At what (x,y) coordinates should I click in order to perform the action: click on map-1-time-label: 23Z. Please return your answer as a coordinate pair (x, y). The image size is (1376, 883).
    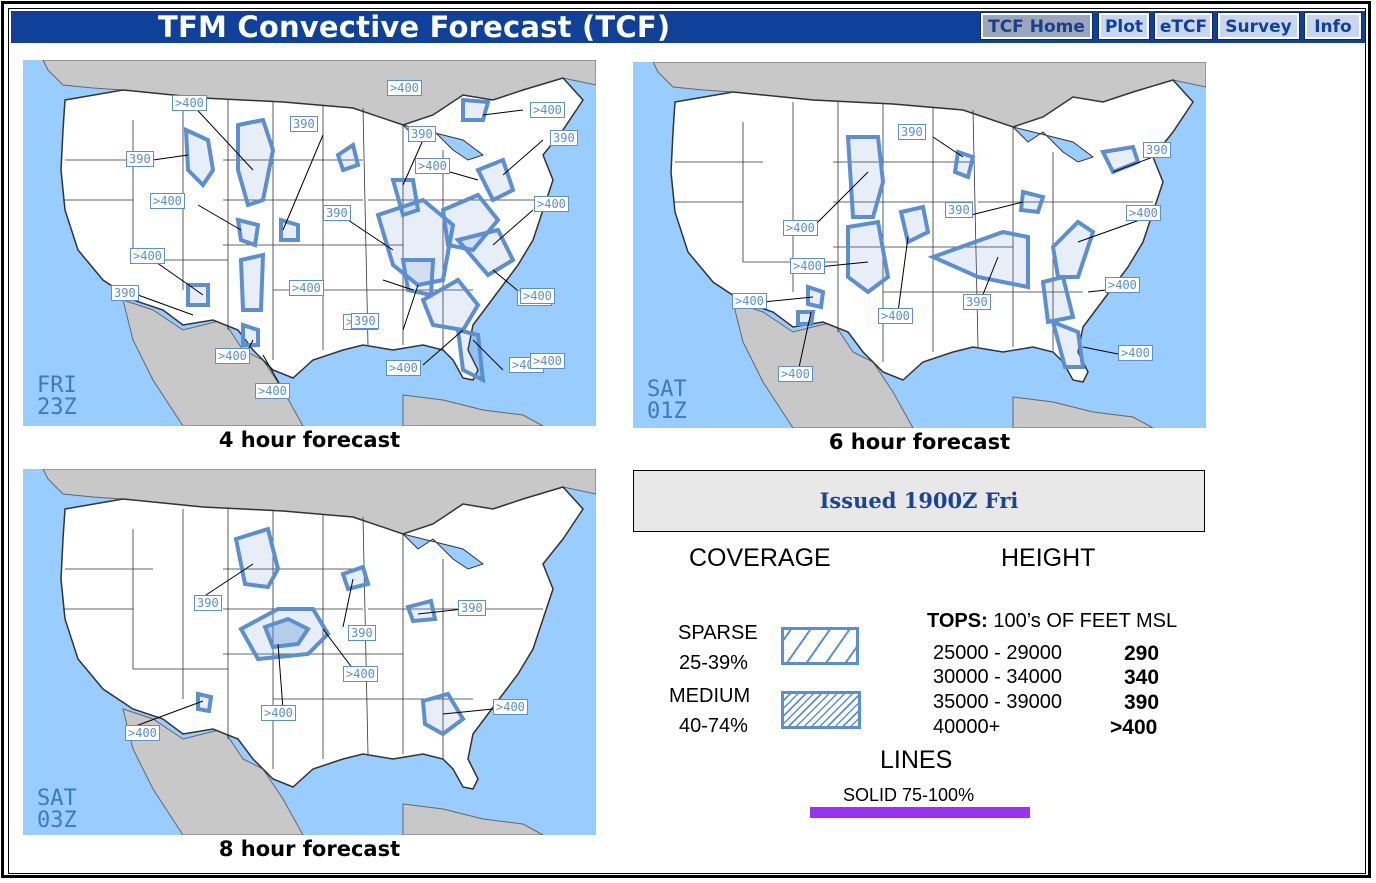
    Looking at the image, I should click on (57, 407).